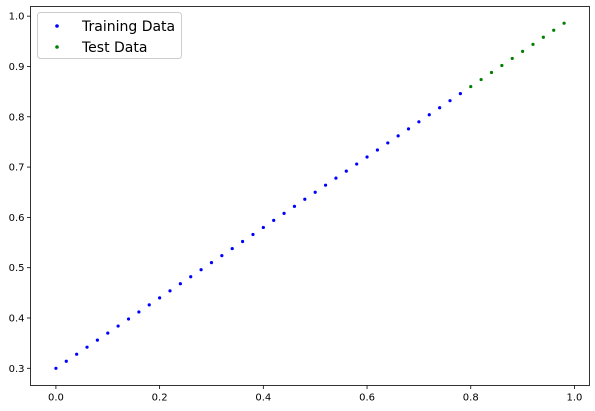  Describe the element at coordinates (17, 318) in the screenshot. I see `y-tick-label: 0.4` at that location.